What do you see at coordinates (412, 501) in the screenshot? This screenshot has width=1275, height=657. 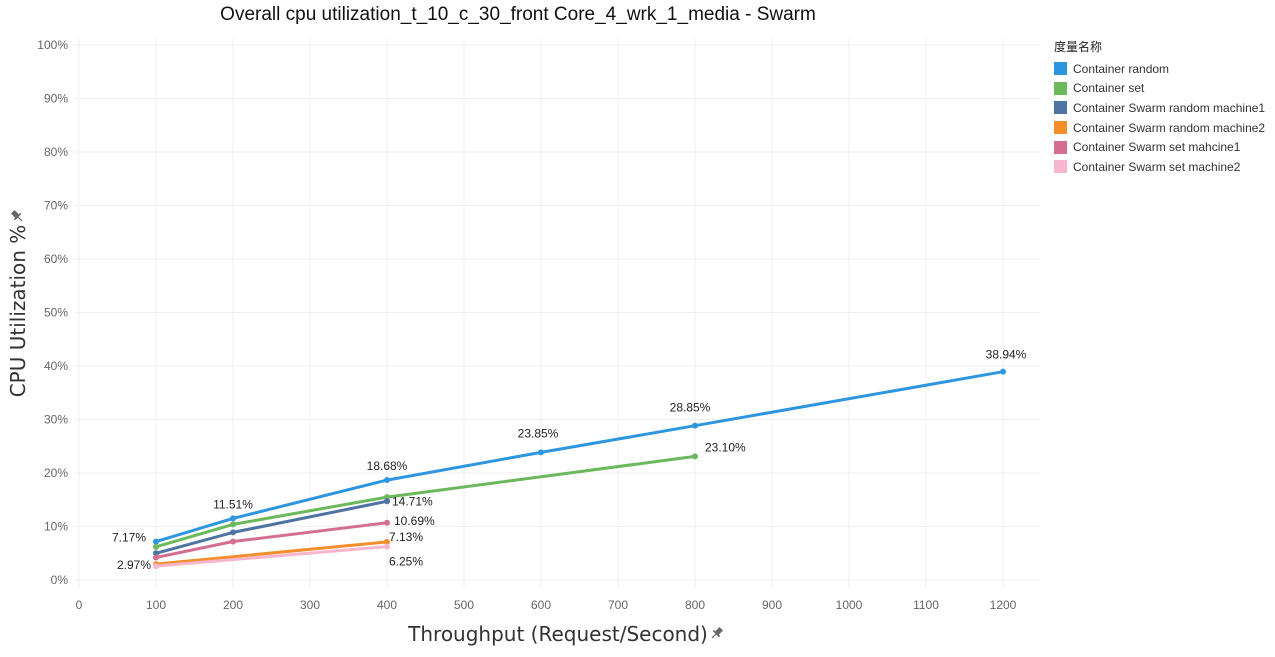 I see `data-label: 14.71%` at bounding box center [412, 501].